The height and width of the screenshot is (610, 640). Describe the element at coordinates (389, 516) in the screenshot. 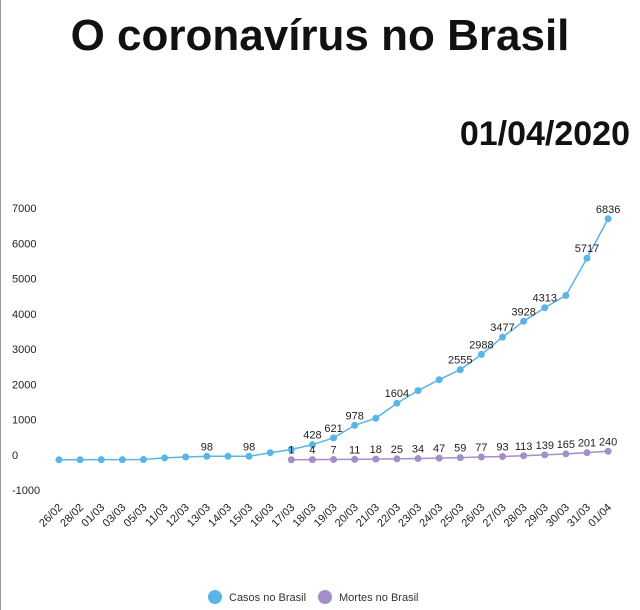

I see `x-tick-label: 22/03` at that location.